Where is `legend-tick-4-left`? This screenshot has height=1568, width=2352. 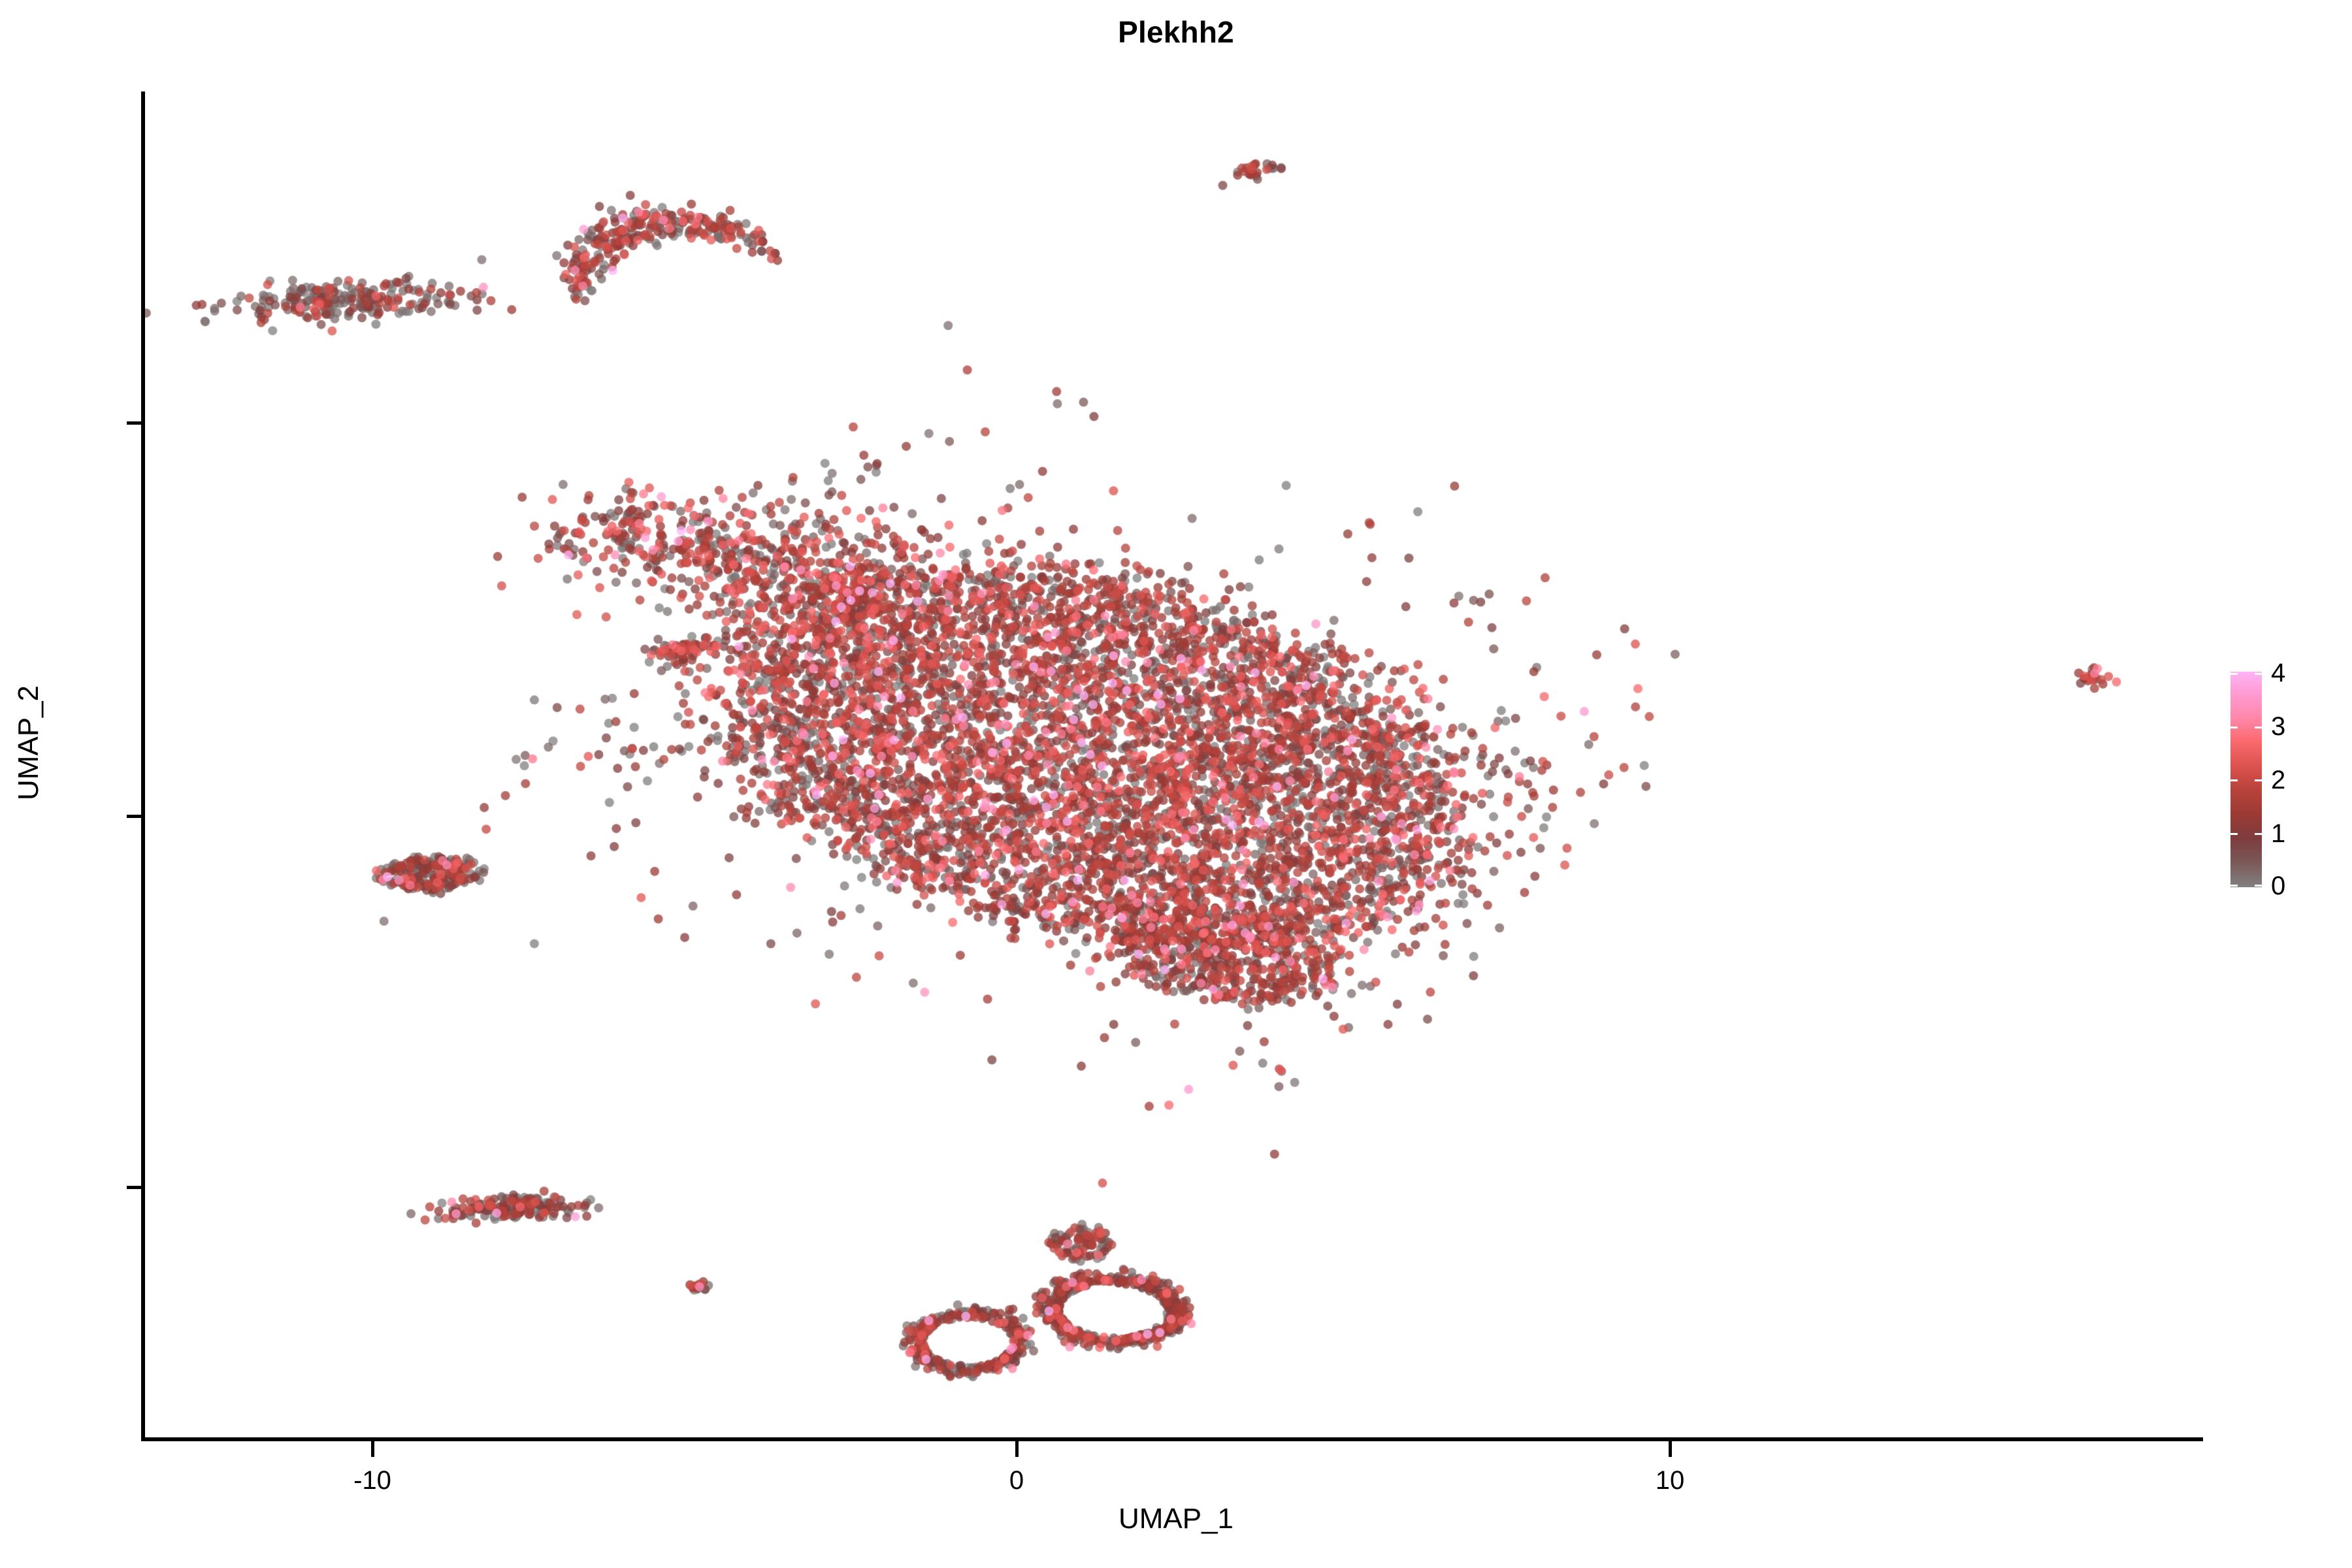
legend-tick-4-left is located at coordinates (2234, 674).